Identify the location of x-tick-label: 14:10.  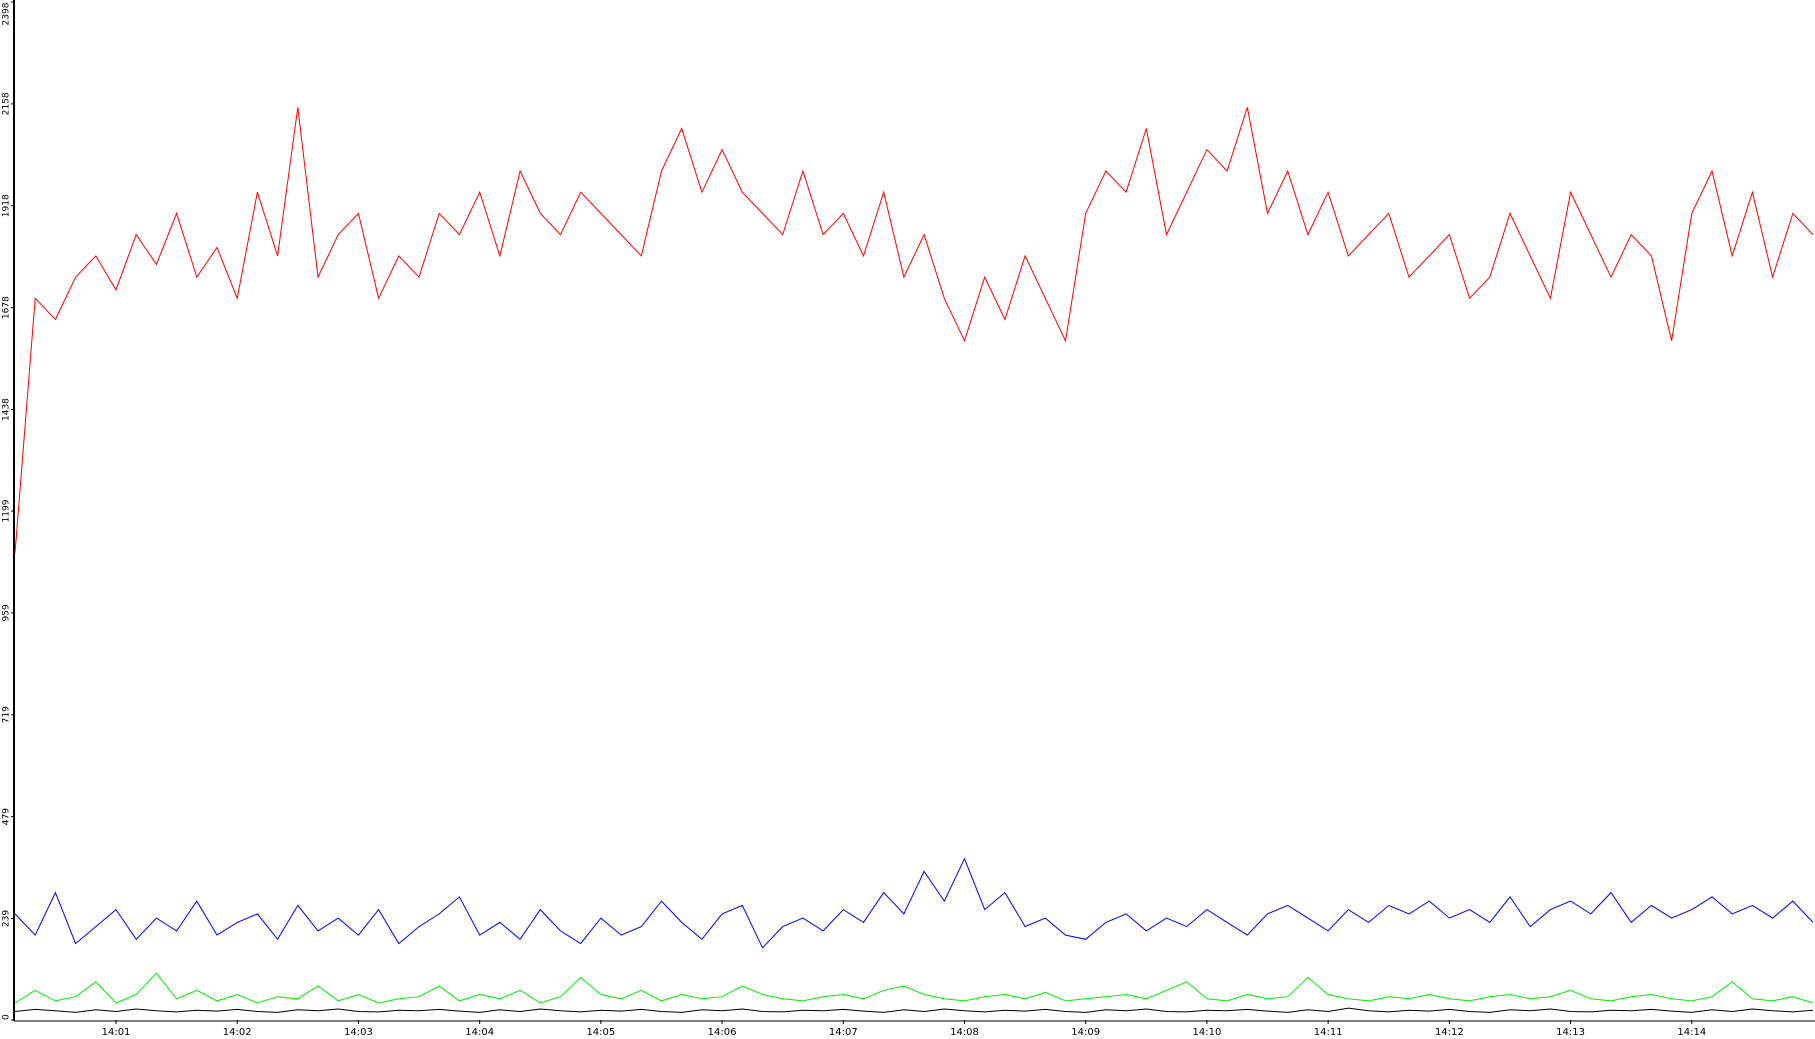
(1207, 1032).